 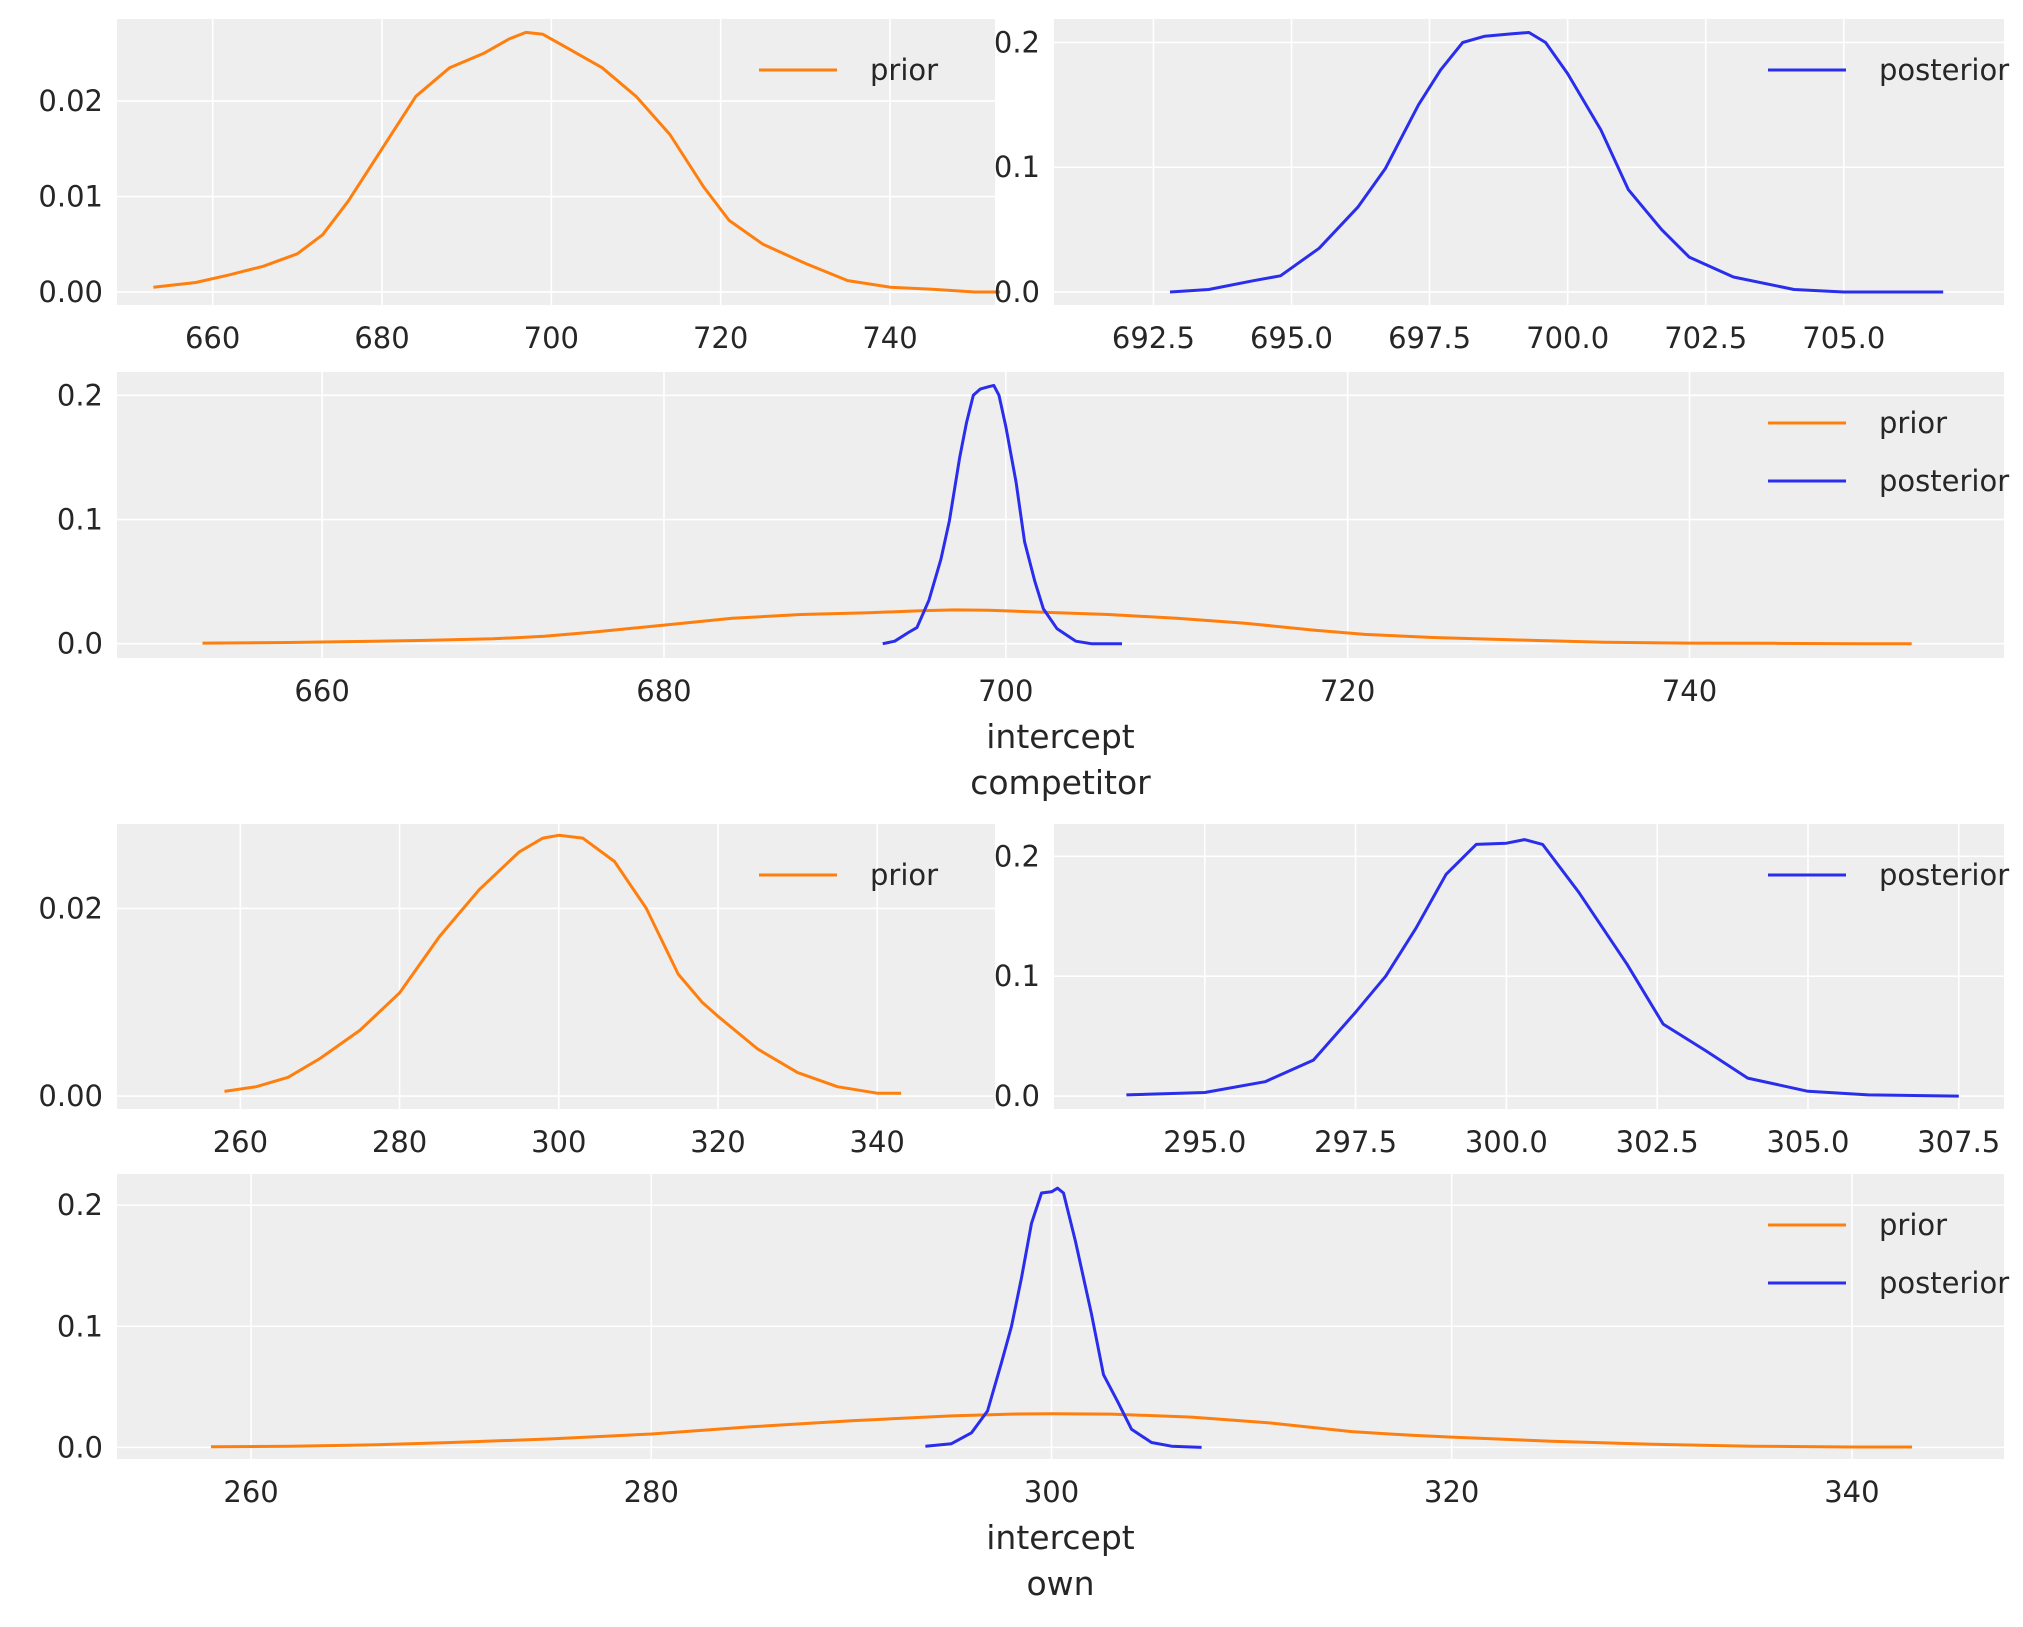 What do you see at coordinates (1807, 1142) in the screenshot?
I see `x-tick-label: 305.0` at bounding box center [1807, 1142].